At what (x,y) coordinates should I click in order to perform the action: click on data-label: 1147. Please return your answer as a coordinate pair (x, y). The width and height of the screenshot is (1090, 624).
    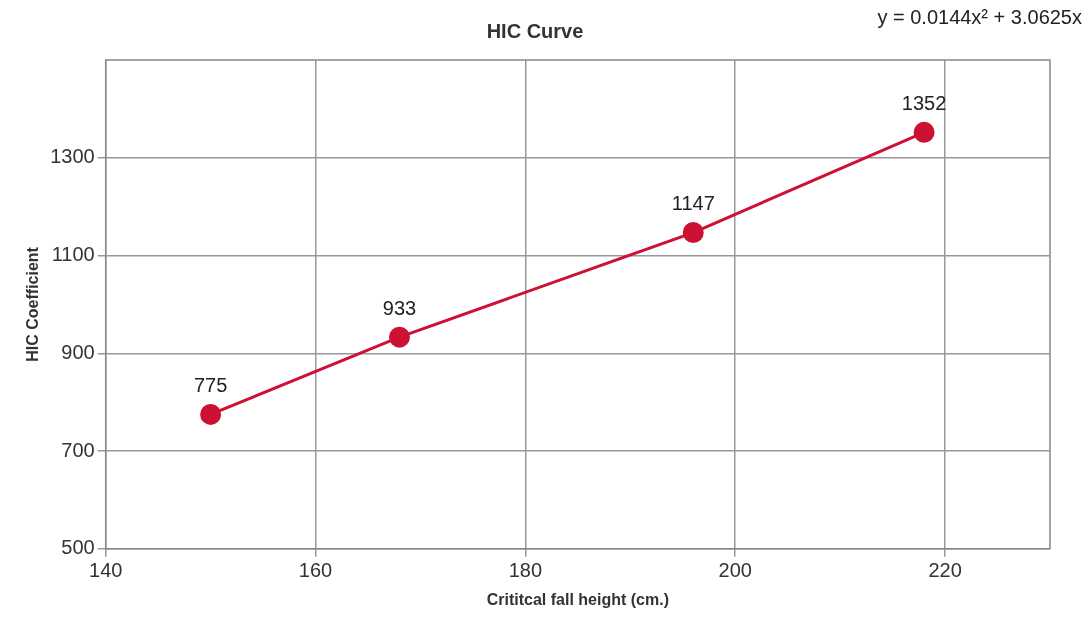
    Looking at the image, I should click on (693, 203).